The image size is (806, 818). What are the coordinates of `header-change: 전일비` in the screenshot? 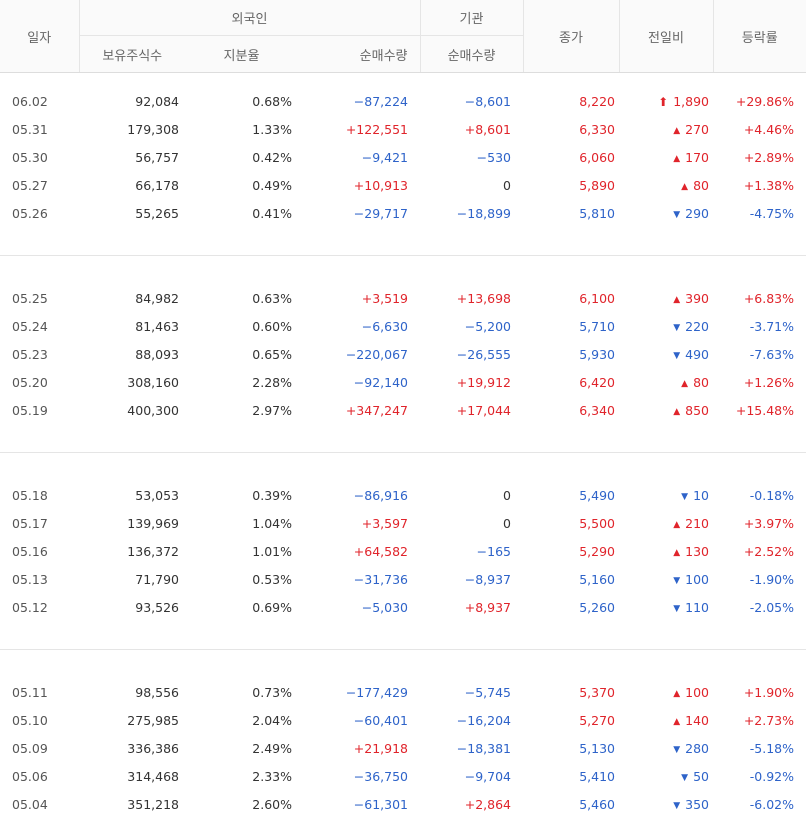 It's located at (666, 36).